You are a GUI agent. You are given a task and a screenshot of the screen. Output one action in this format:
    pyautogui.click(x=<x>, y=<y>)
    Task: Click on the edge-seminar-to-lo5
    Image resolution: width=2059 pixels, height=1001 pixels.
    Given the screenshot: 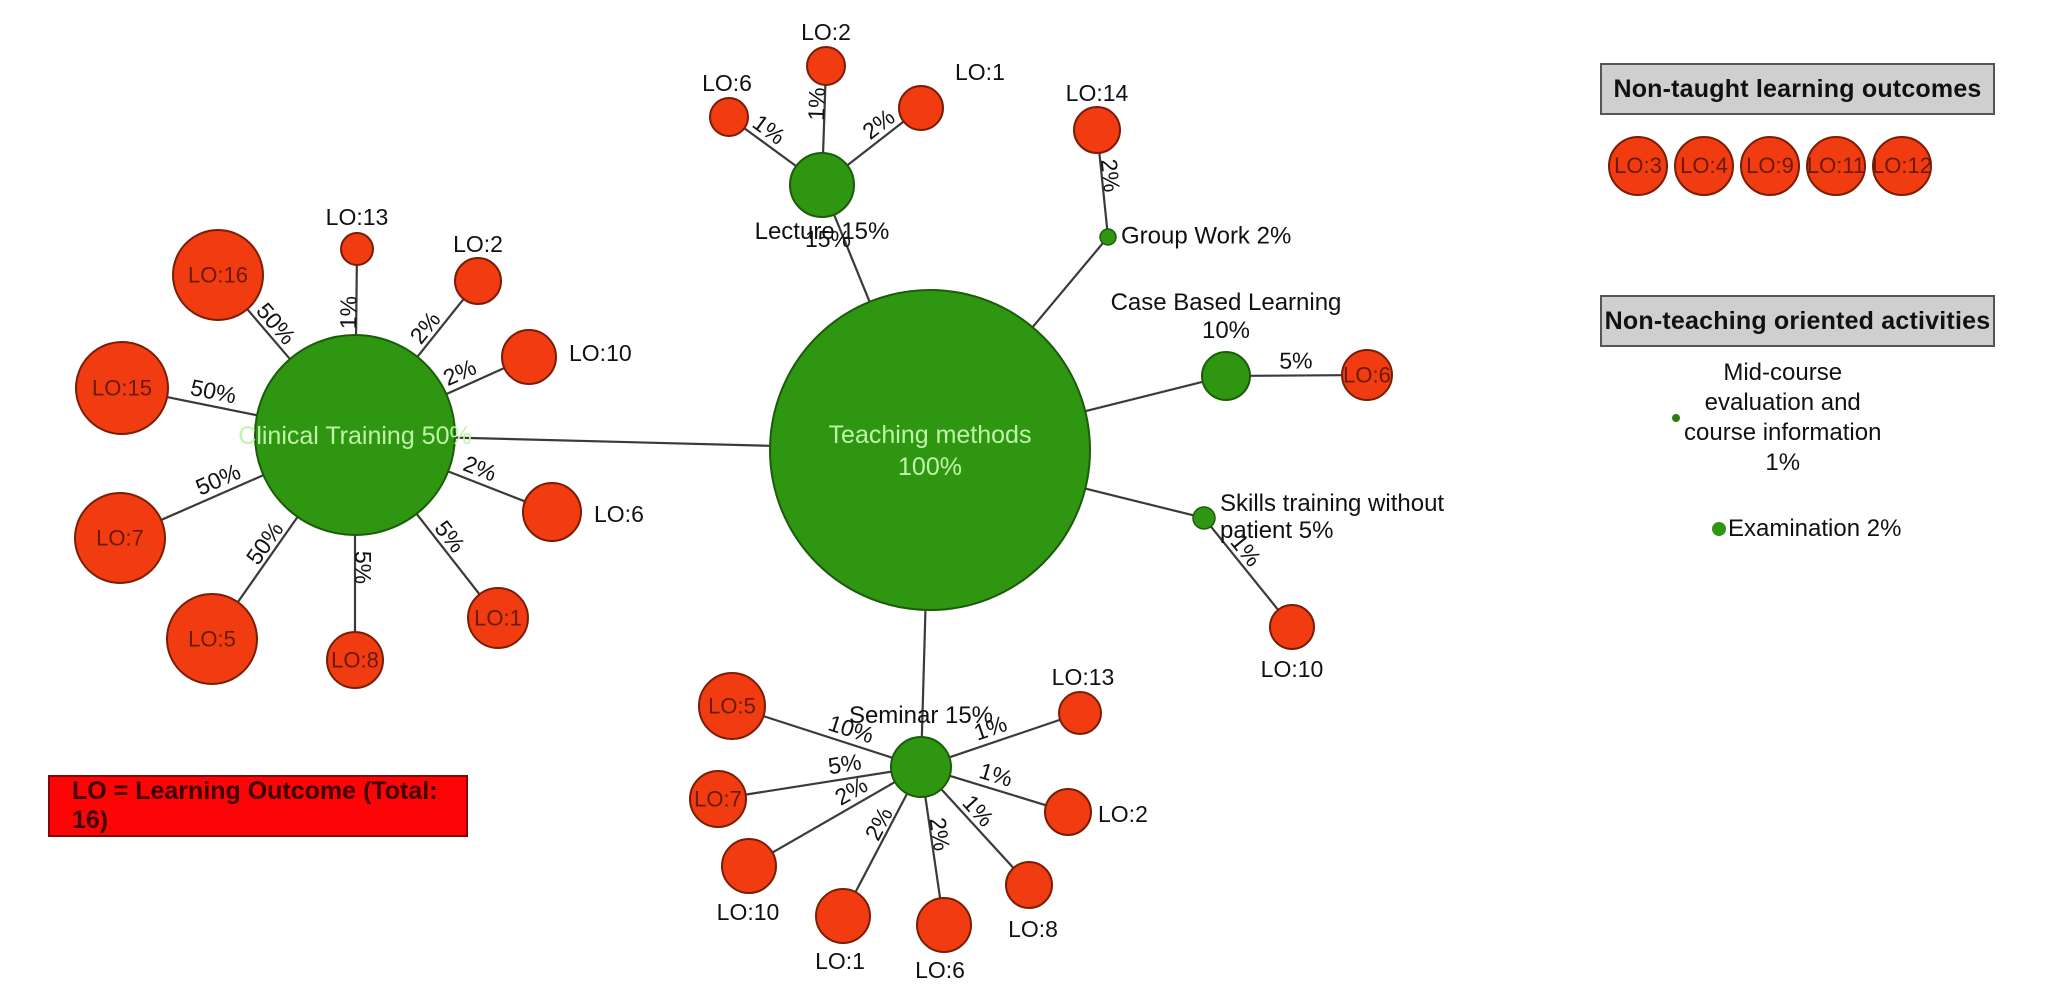 What is the action you would take?
    pyautogui.click(x=828, y=737)
    